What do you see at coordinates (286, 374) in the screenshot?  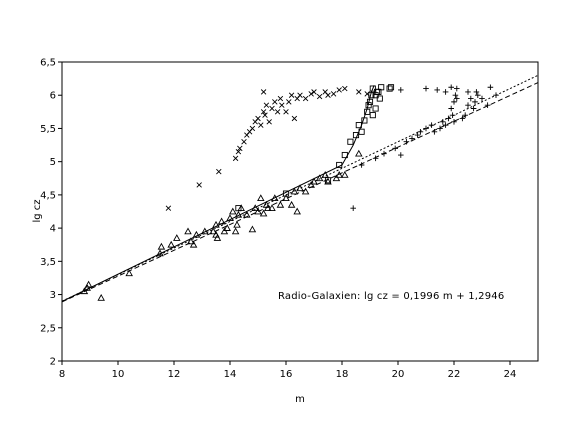 I see `x-tick-label: 16` at bounding box center [286, 374].